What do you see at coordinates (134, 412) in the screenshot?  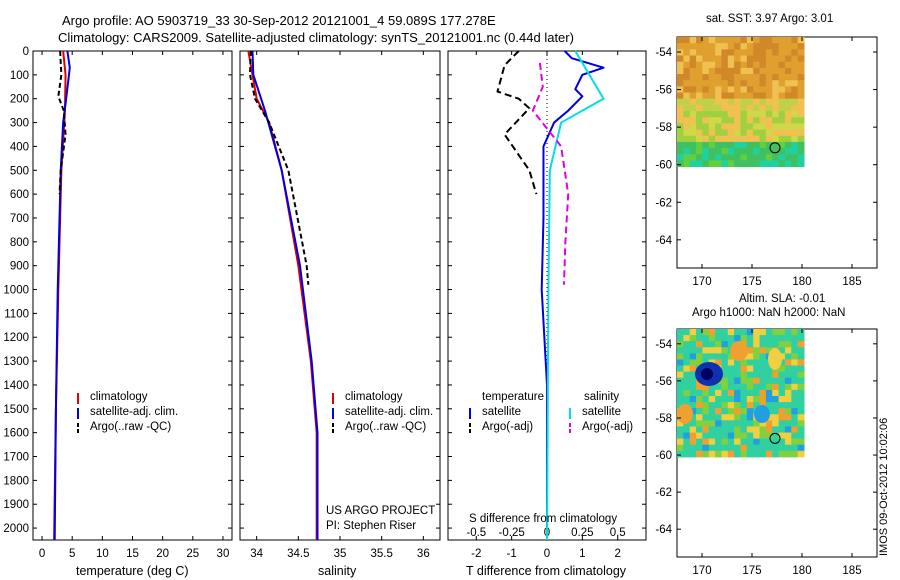 I see `legend-satellite: satellite-adj. clim.` at bounding box center [134, 412].